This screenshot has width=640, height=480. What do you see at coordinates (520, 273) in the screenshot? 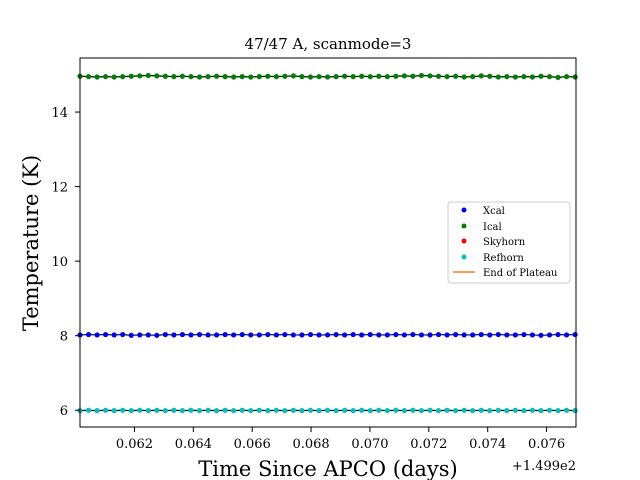
I see `legend-label-end-of-plateau: End of Plateau` at bounding box center [520, 273].